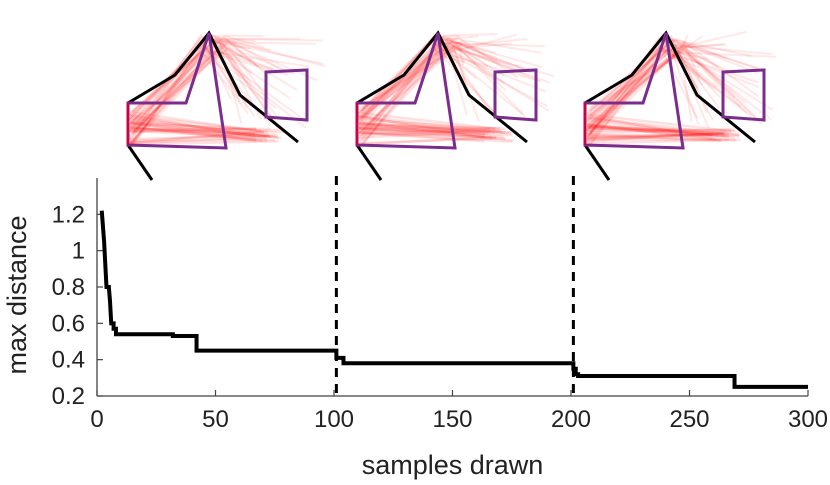 The height and width of the screenshot is (485, 830). Describe the element at coordinates (215, 419) in the screenshot. I see `x-tick-label: 50` at that location.